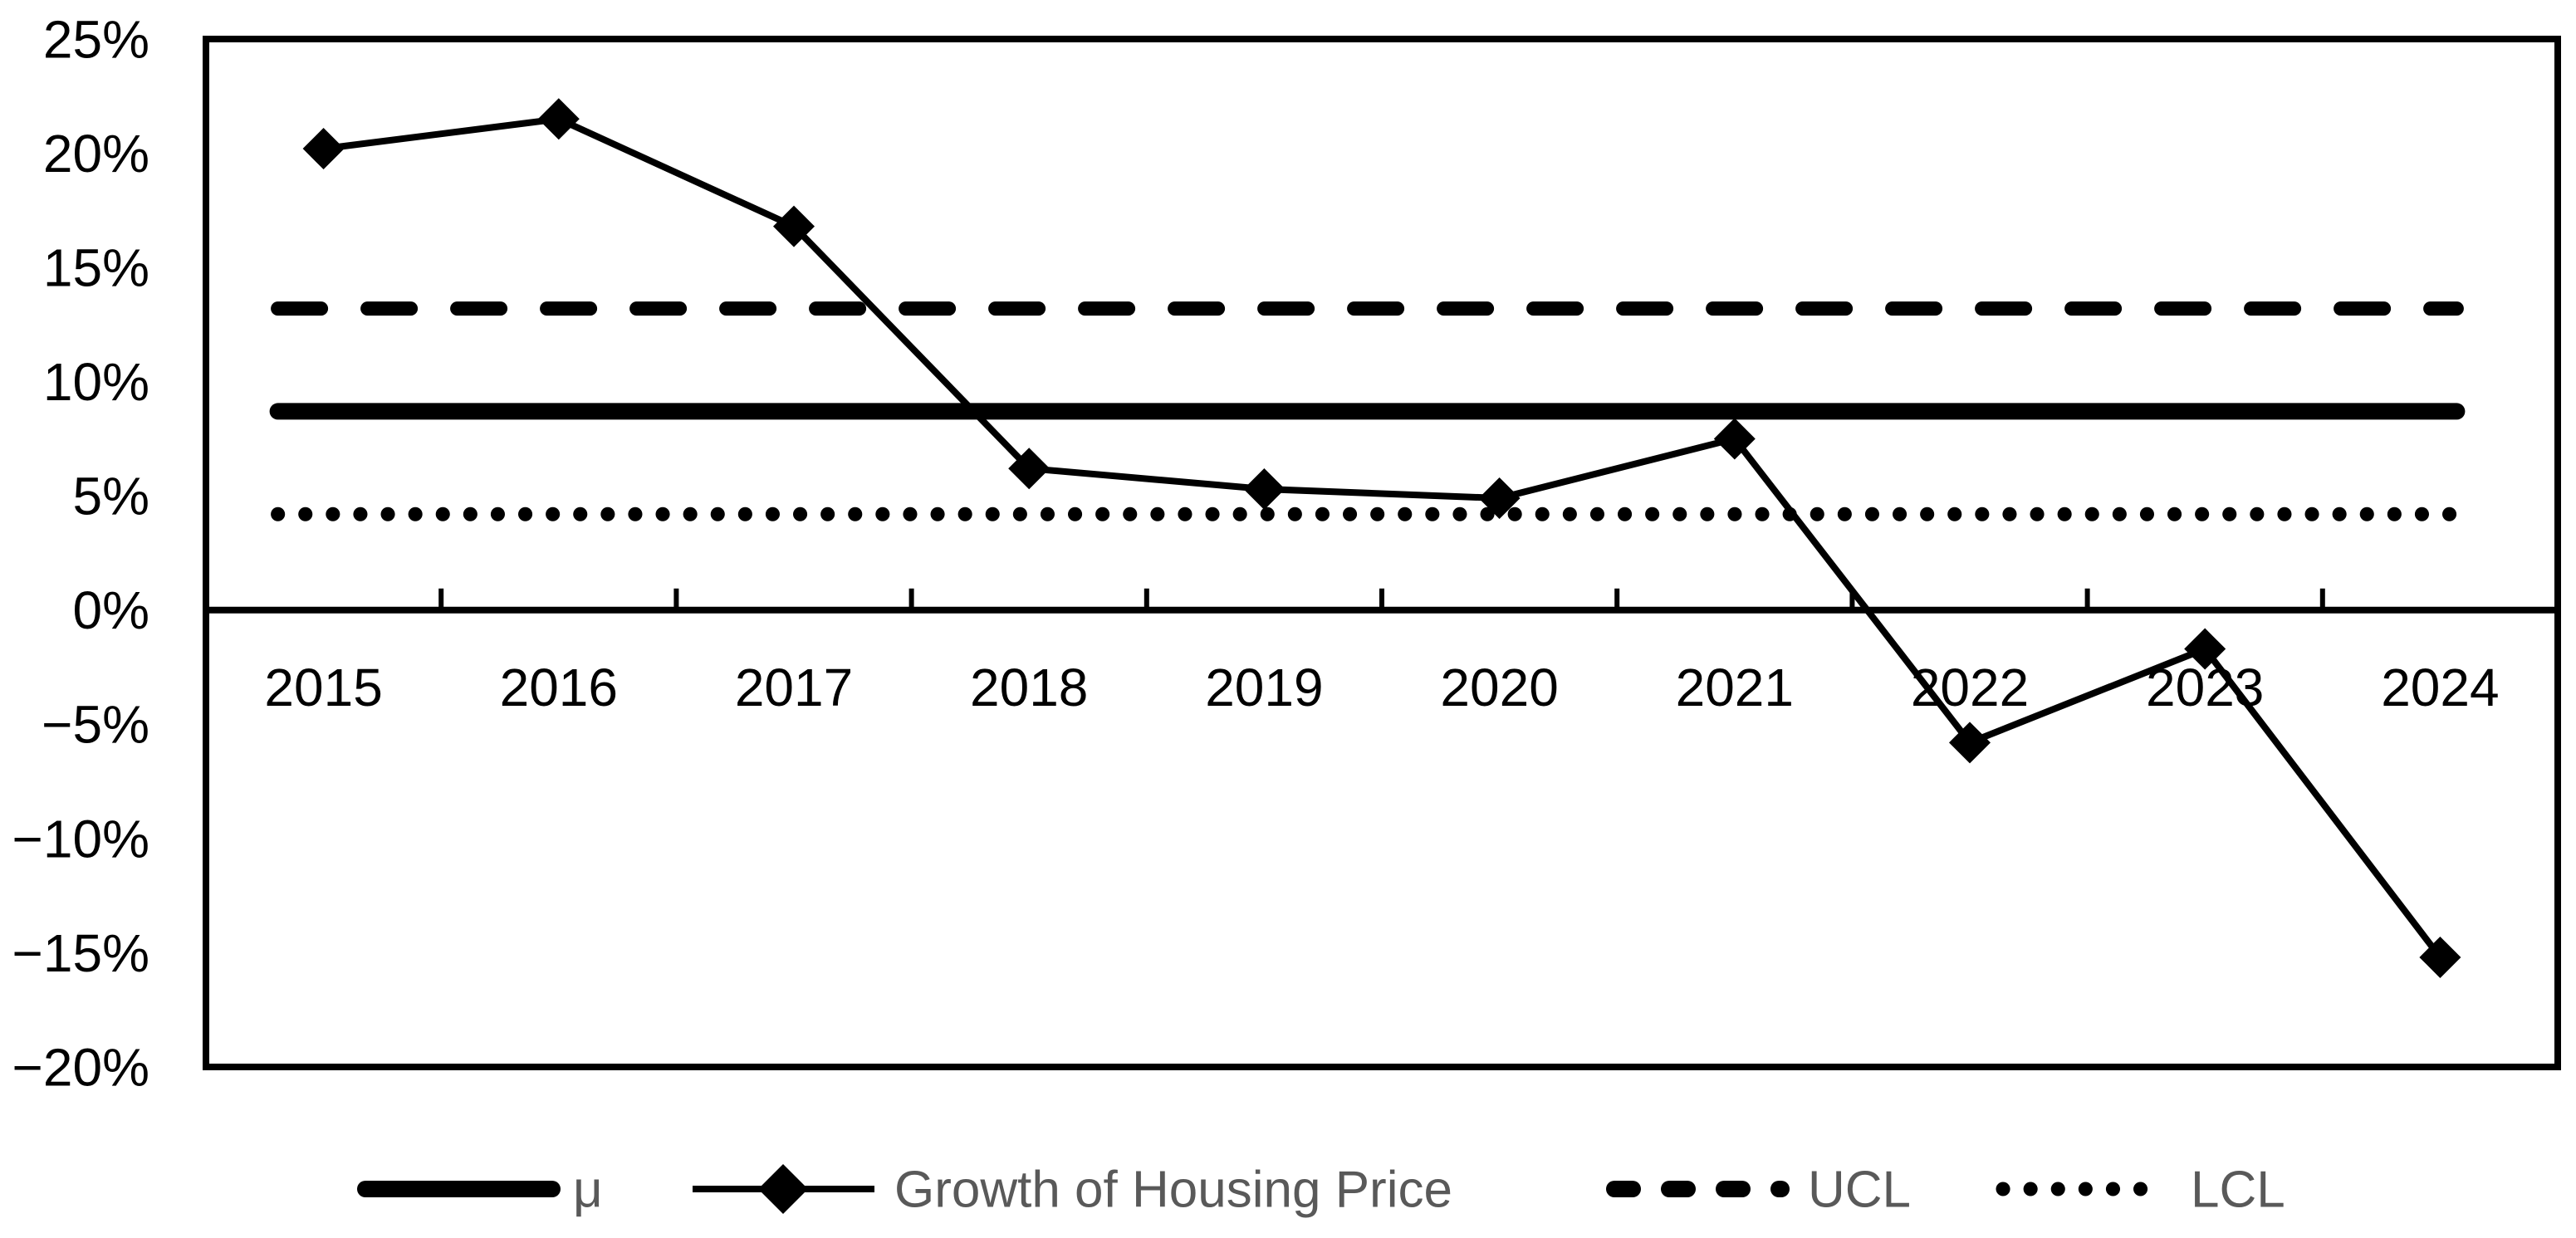 The height and width of the screenshot is (1238, 2576). Describe the element at coordinates (2440, 688) in the screenshot. I see `x-axis-label: 2024` at that location.